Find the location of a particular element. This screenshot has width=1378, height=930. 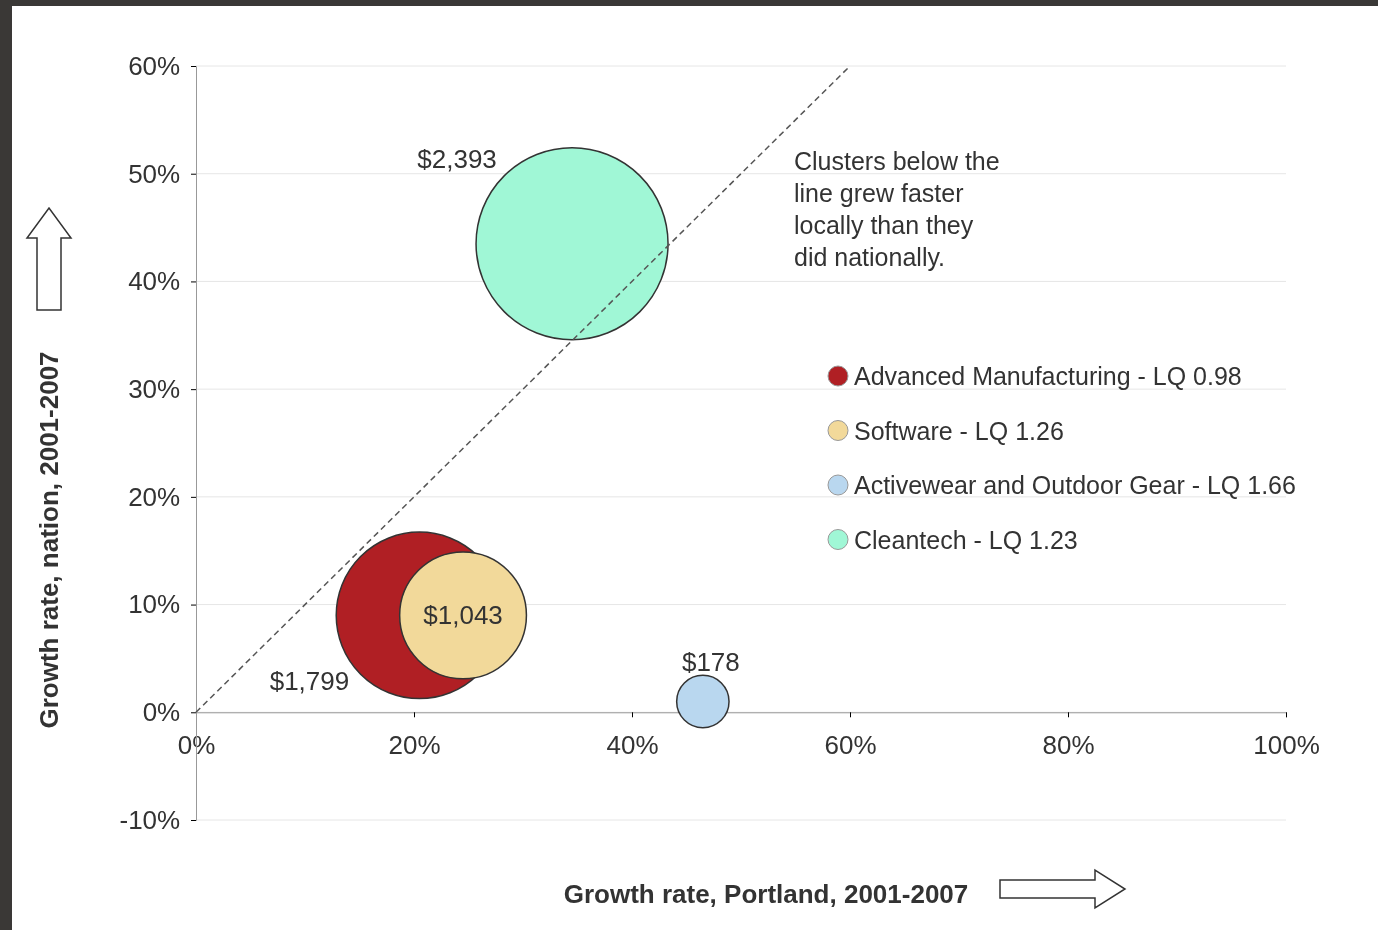

x-tick-label: 60% is located at coordinates (850, 745).